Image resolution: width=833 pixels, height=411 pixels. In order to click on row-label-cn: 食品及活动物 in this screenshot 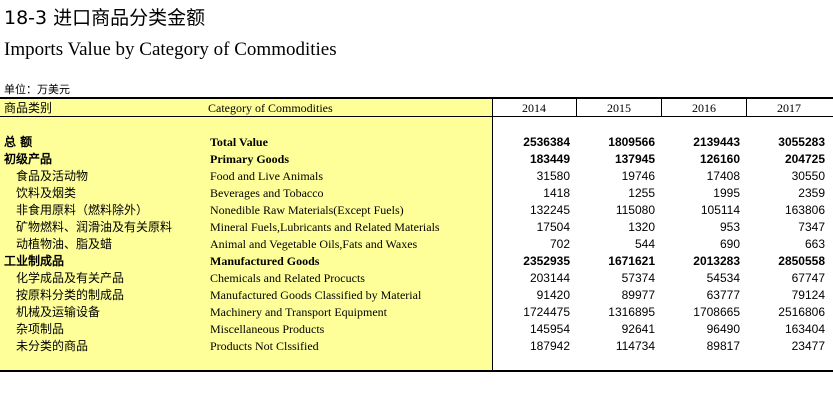, I will do `click(52, 176)`.